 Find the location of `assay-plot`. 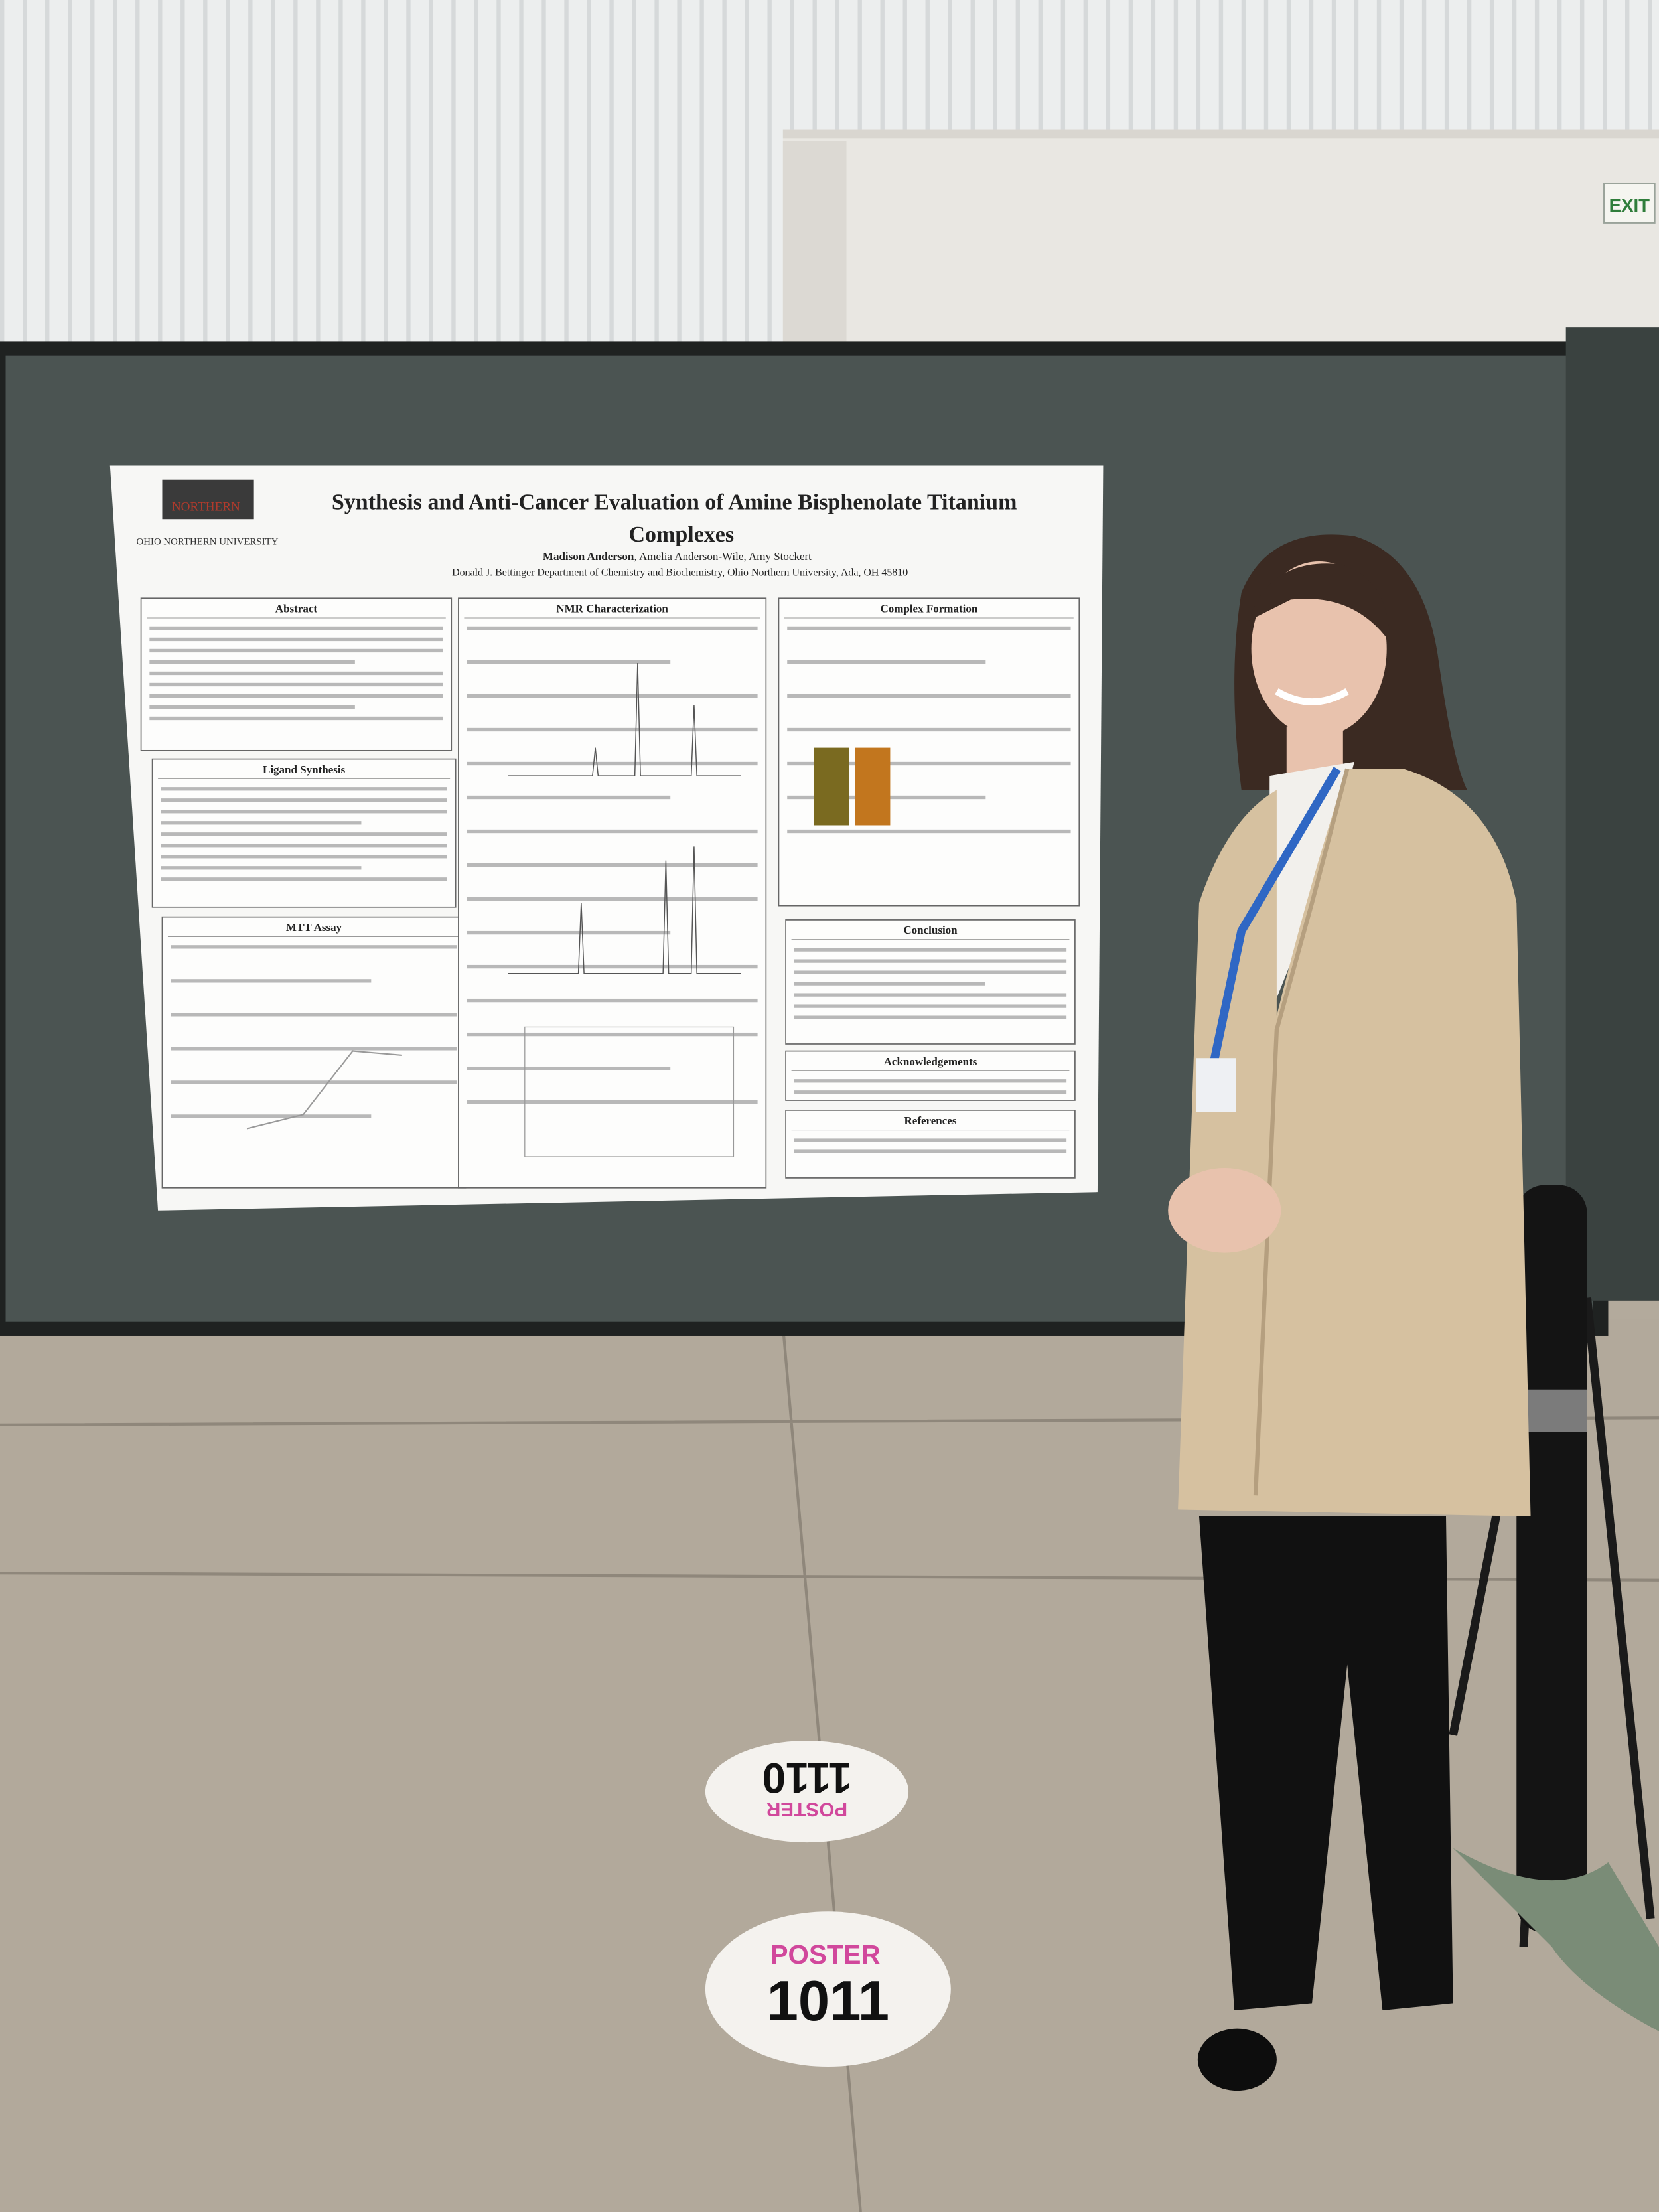

assay-plot is located at coordinates (324, 1090).